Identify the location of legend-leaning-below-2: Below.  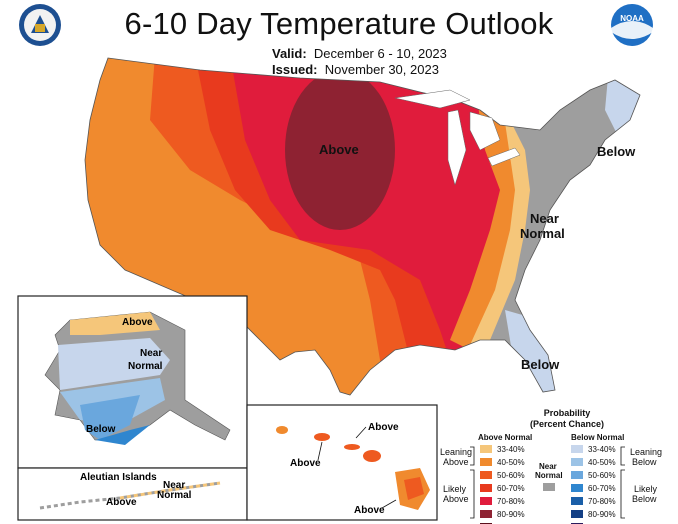
(644, 462).